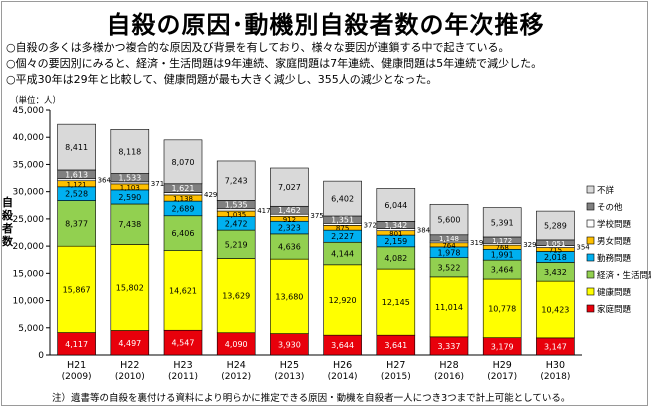 This screenshot has height=409, width=651. Describe the element at coordinates (449, 252) in the screenshot. I see `data-label: 1,978` at that location.